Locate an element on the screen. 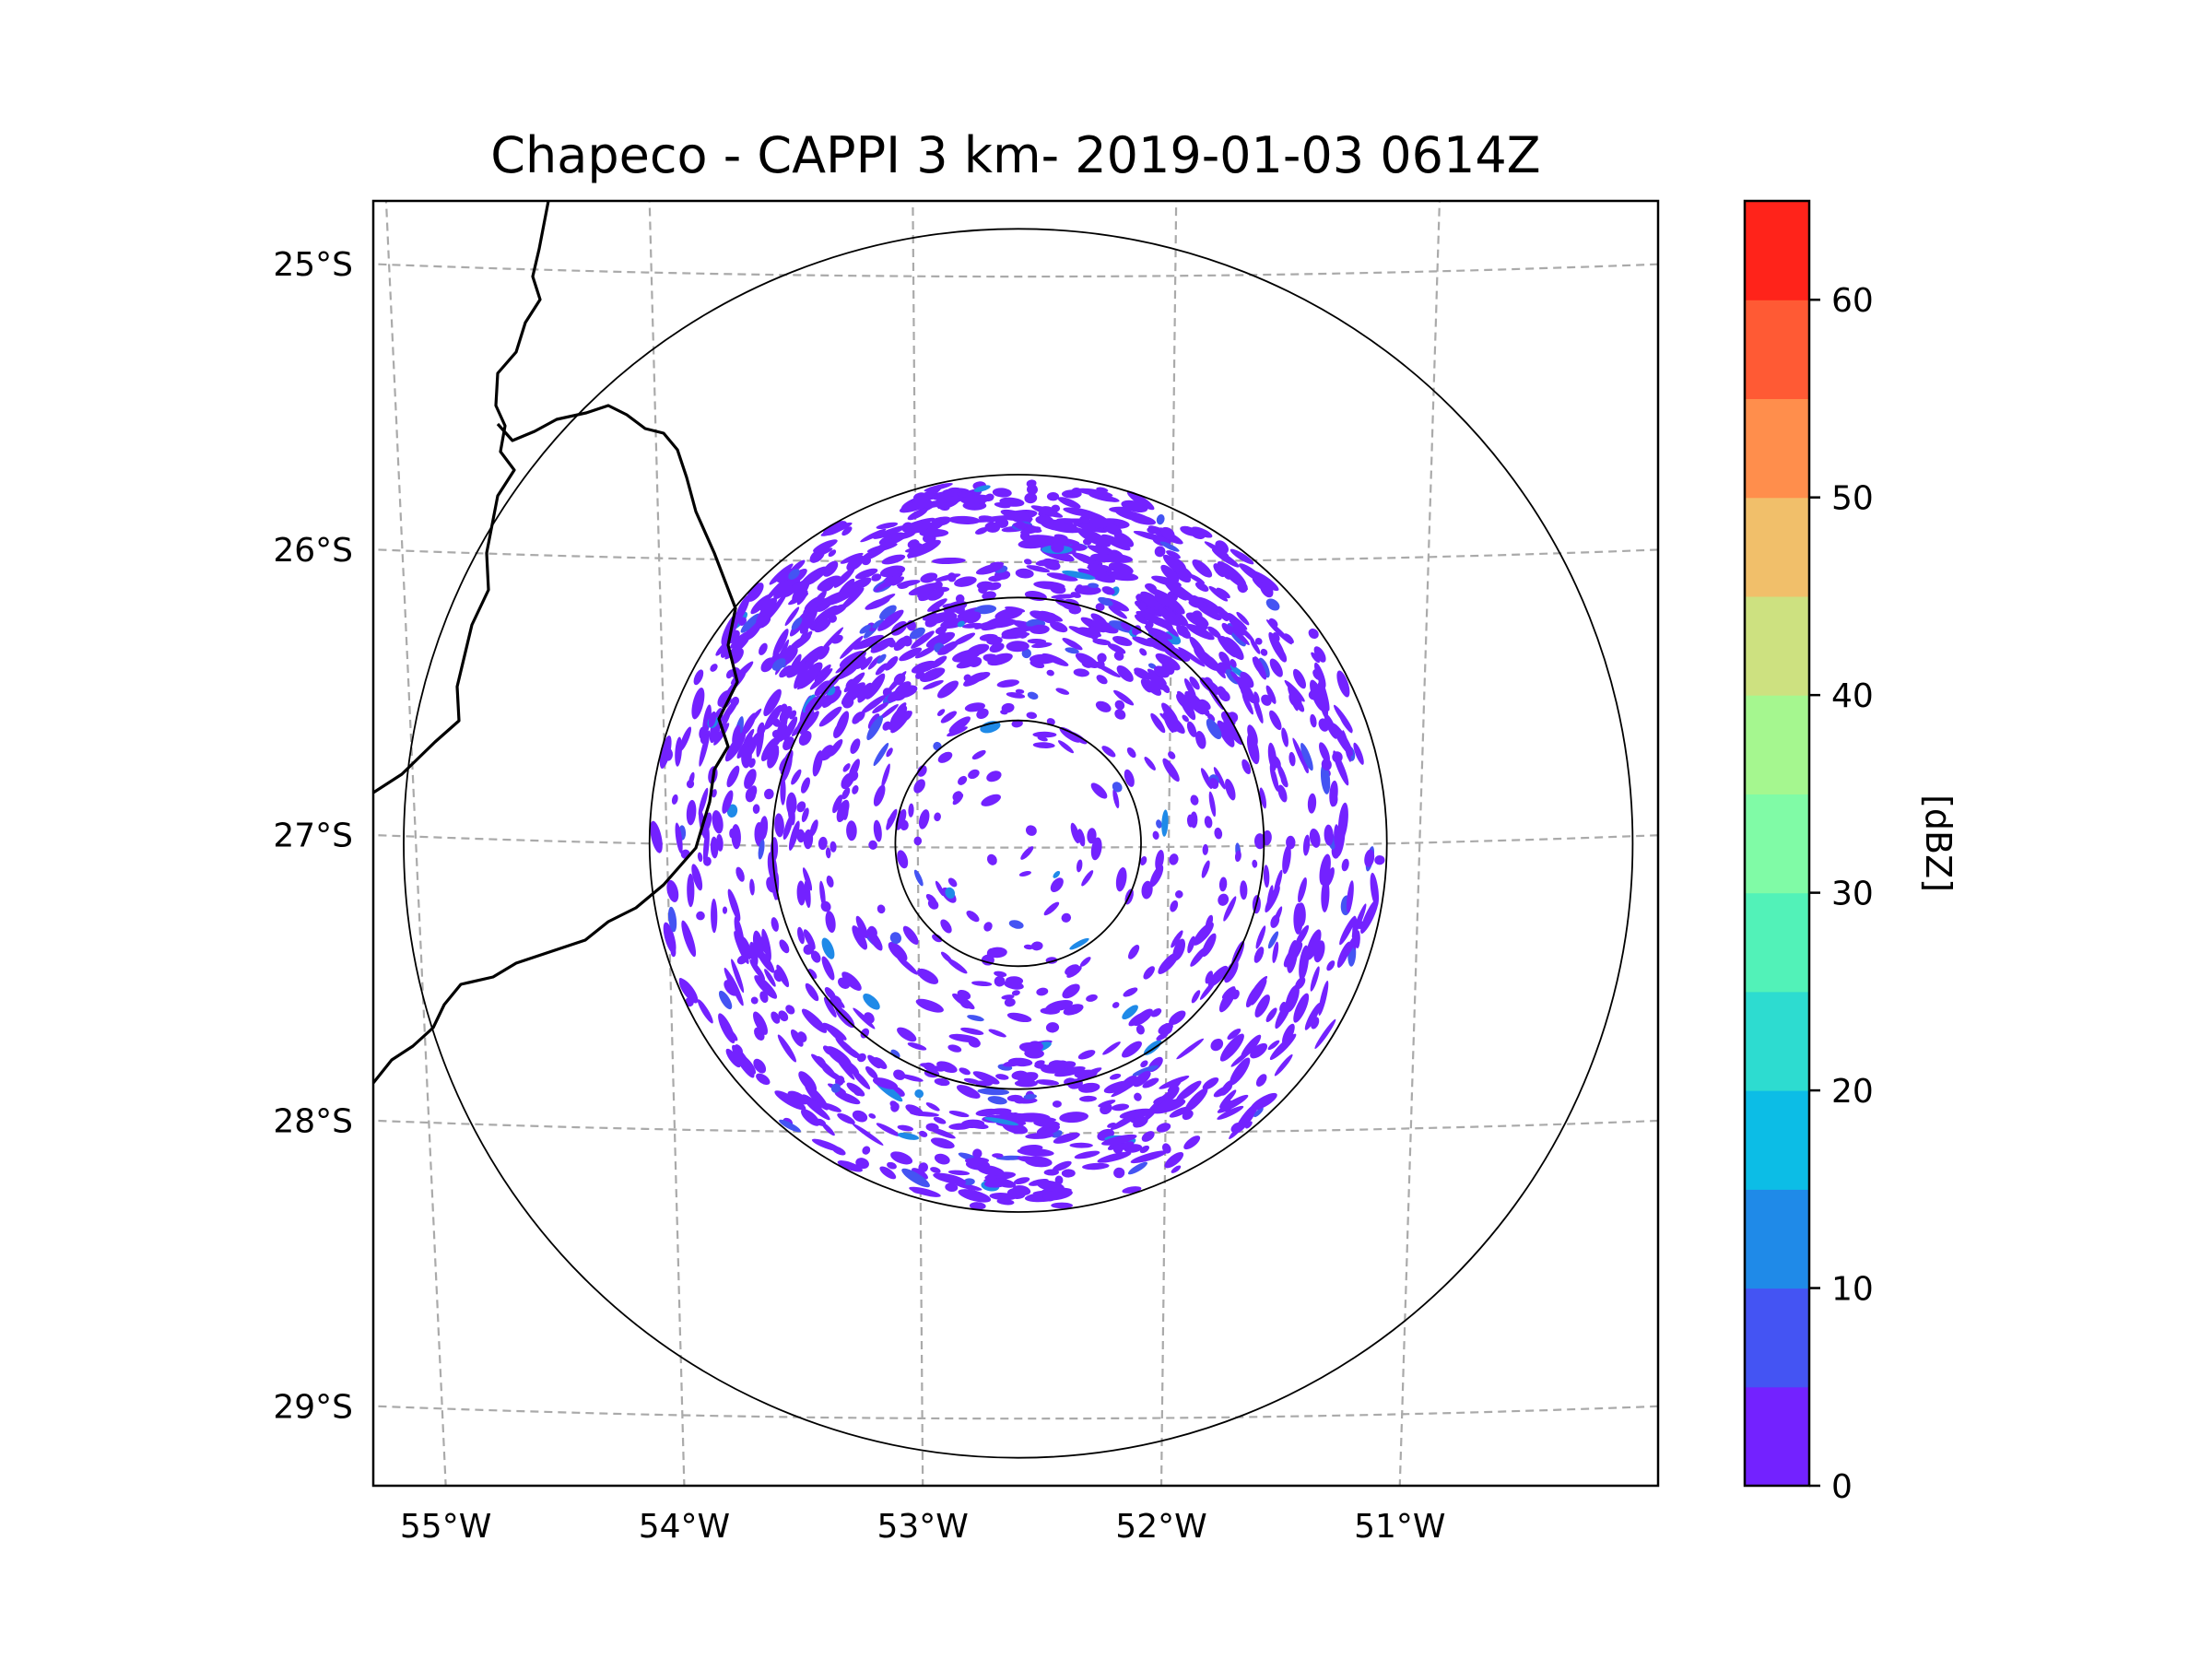  x-tick-label: 54°W is located at coordinates (684, 1527).